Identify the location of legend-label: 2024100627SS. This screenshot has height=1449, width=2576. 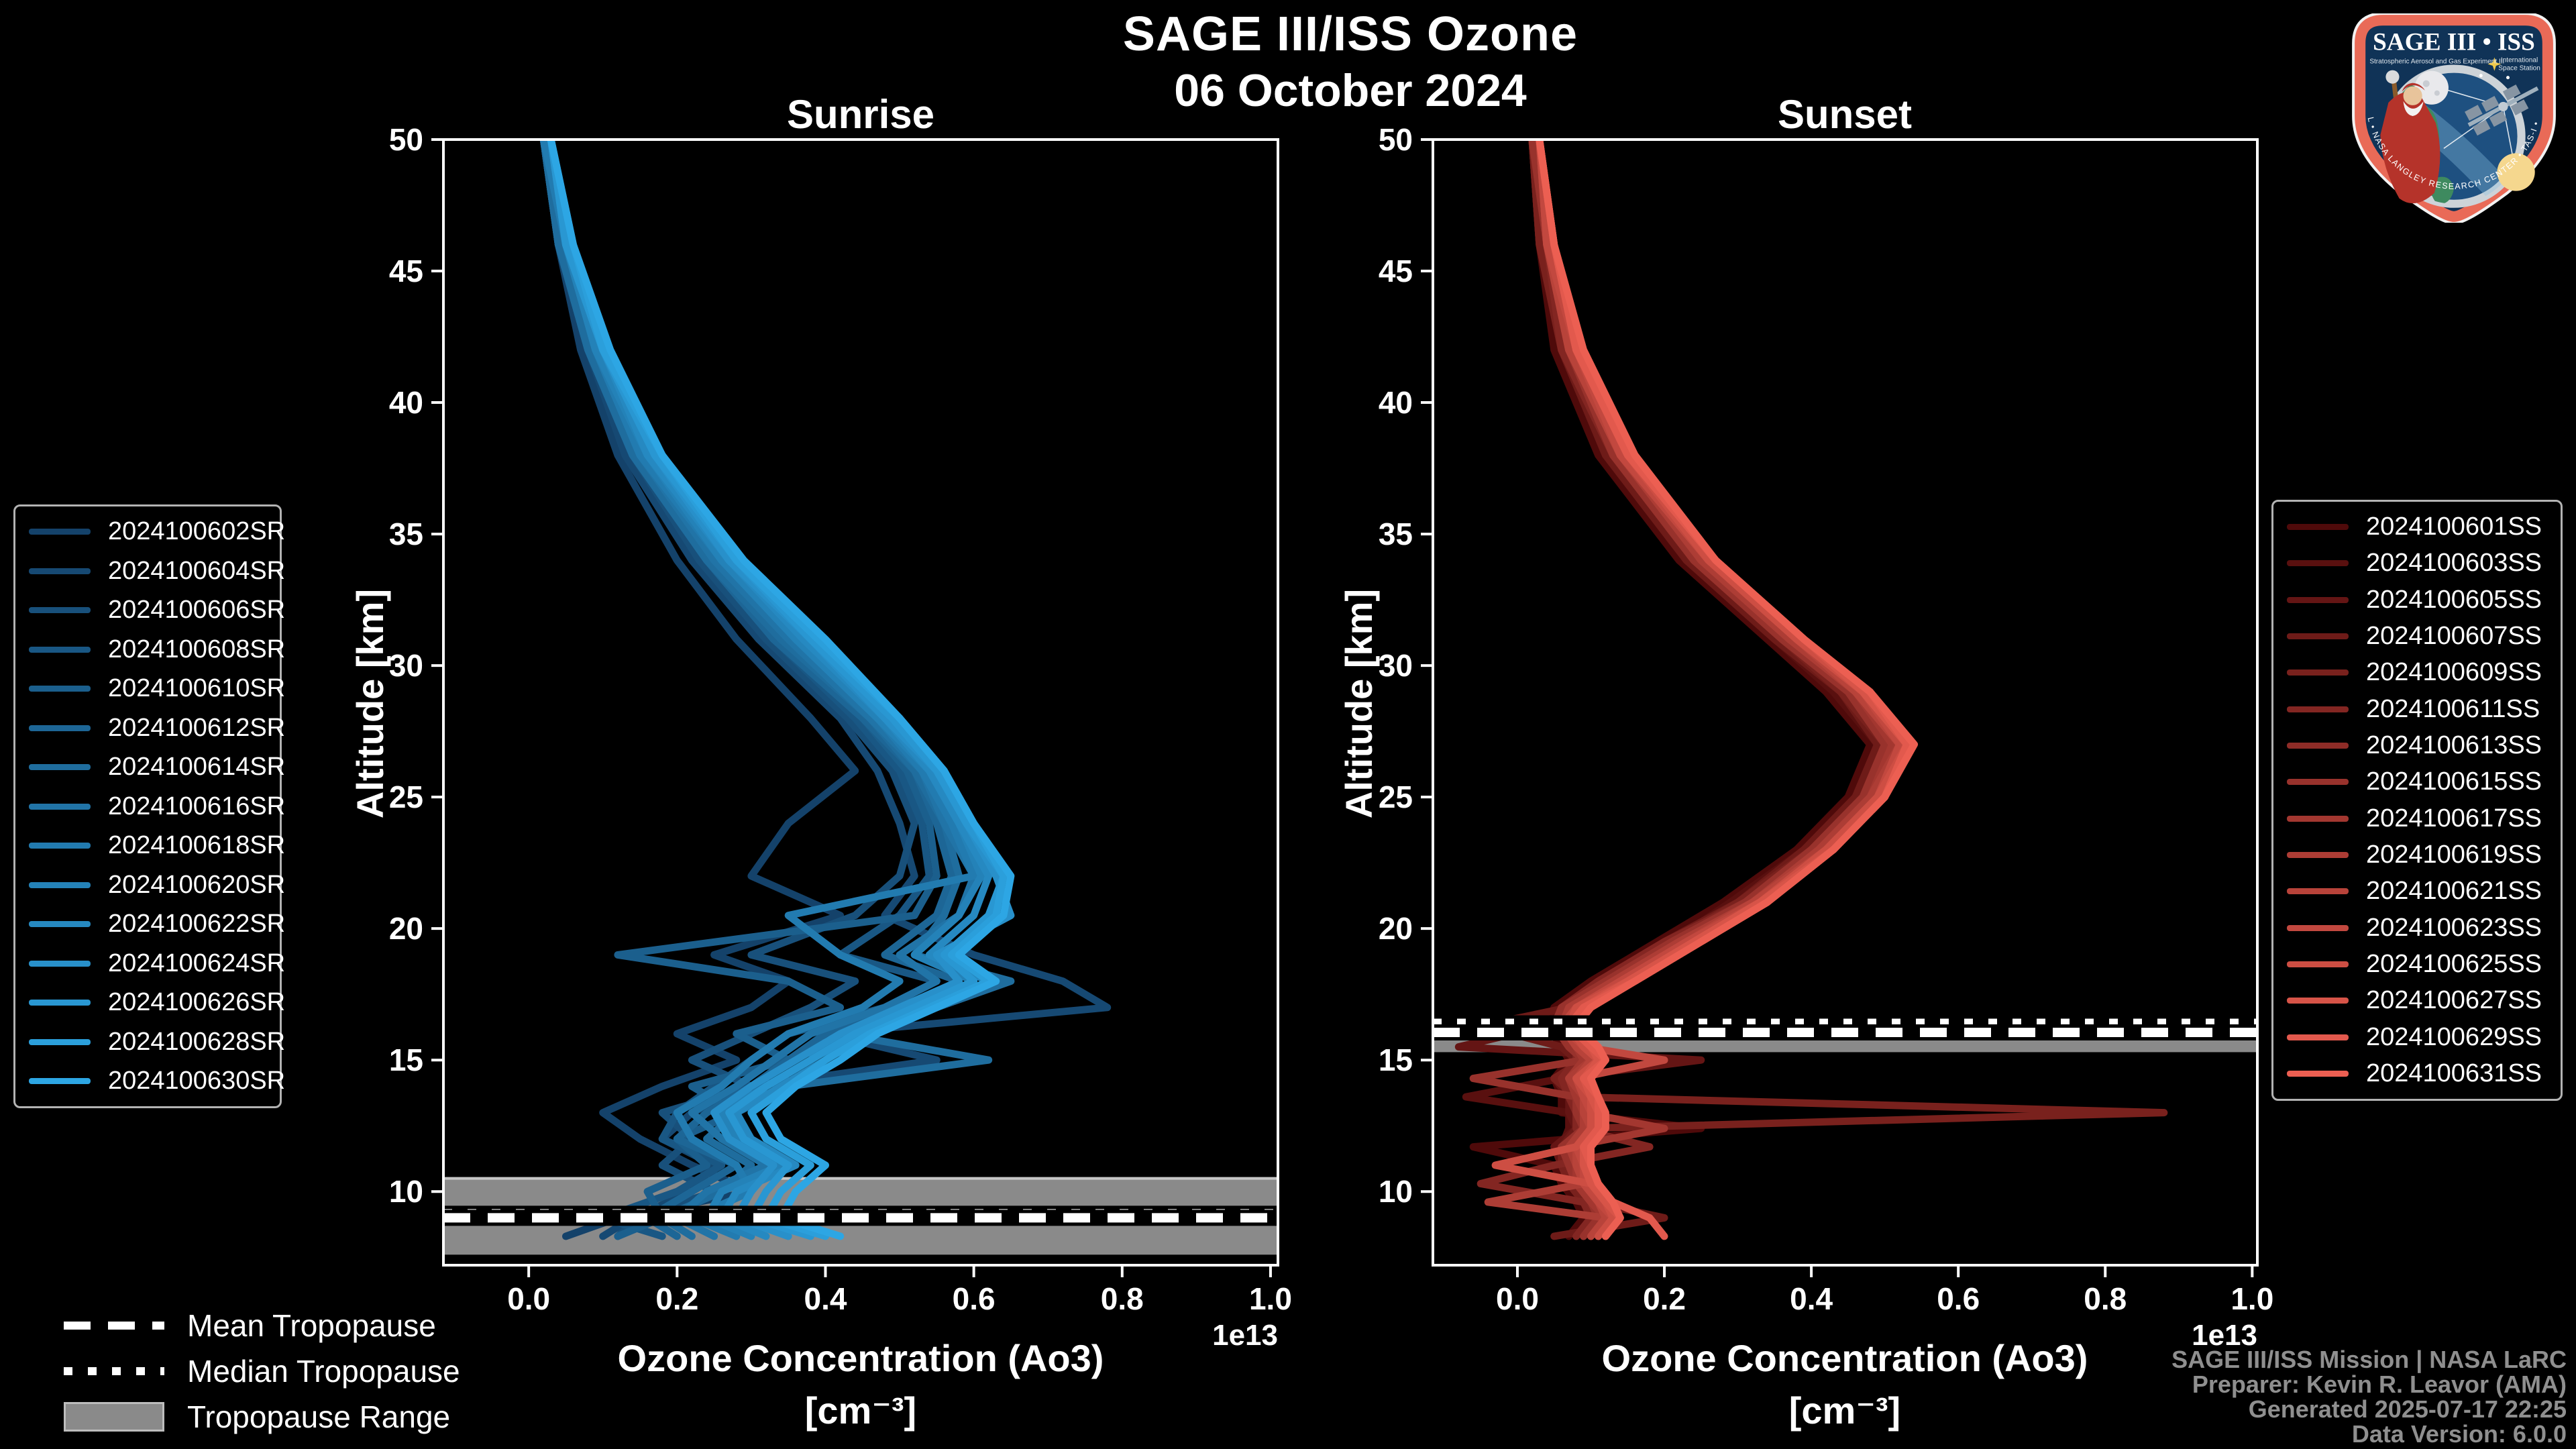
(2454, 1000).